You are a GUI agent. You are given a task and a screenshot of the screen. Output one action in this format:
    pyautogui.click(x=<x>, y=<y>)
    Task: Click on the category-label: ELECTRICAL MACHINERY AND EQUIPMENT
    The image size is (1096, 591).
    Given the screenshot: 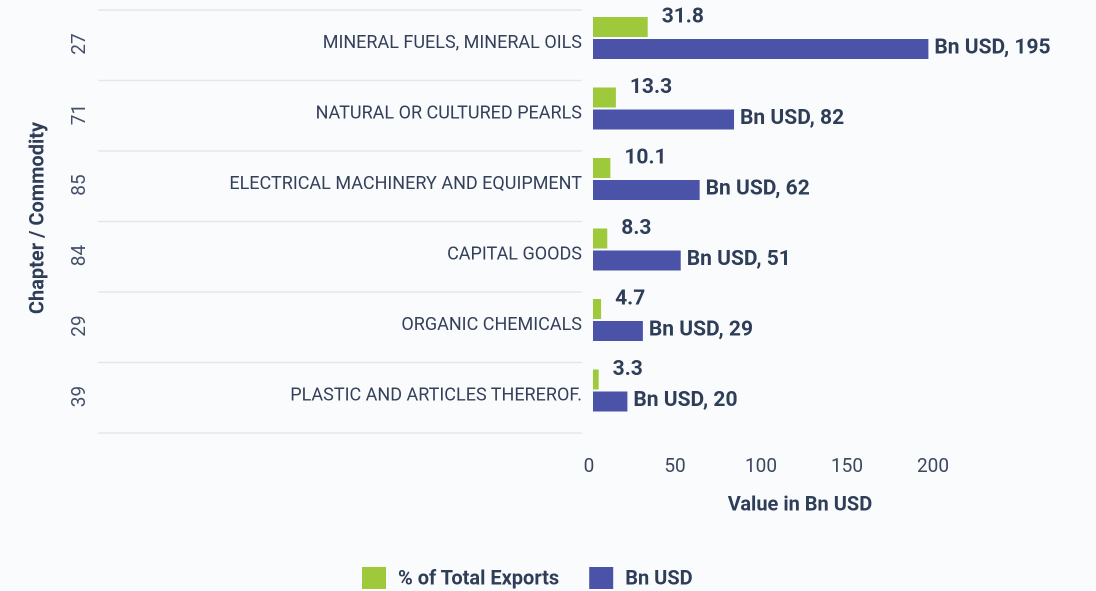 What is the action you would take?
    pyautogui.click(x=405, y=183)
    